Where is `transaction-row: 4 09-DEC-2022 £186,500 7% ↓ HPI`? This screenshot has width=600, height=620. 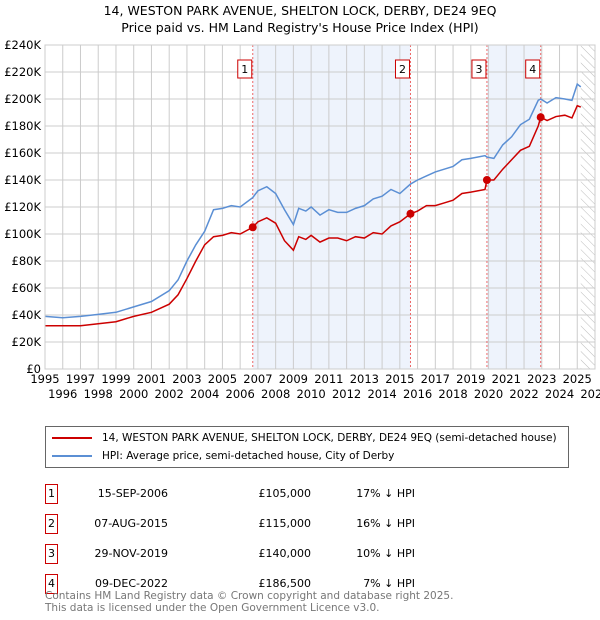 transaction-row: 4 09-DEC-2022 £186,500 7% ↓ HPI is located at coordinates (245, 584).